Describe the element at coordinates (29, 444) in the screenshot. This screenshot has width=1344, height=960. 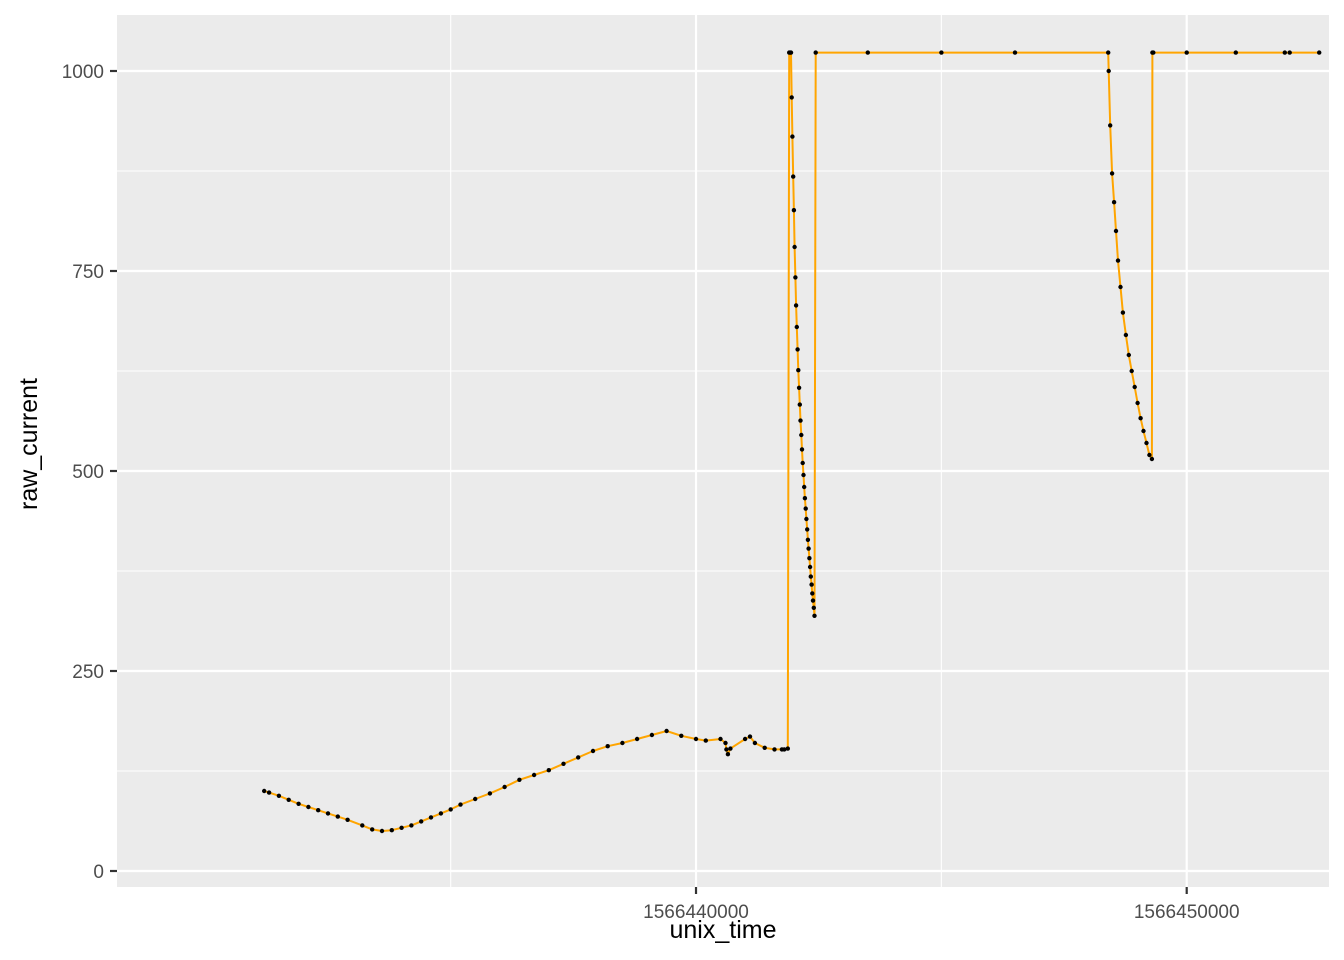
I see `y-axis-title: raw_current` at that location.